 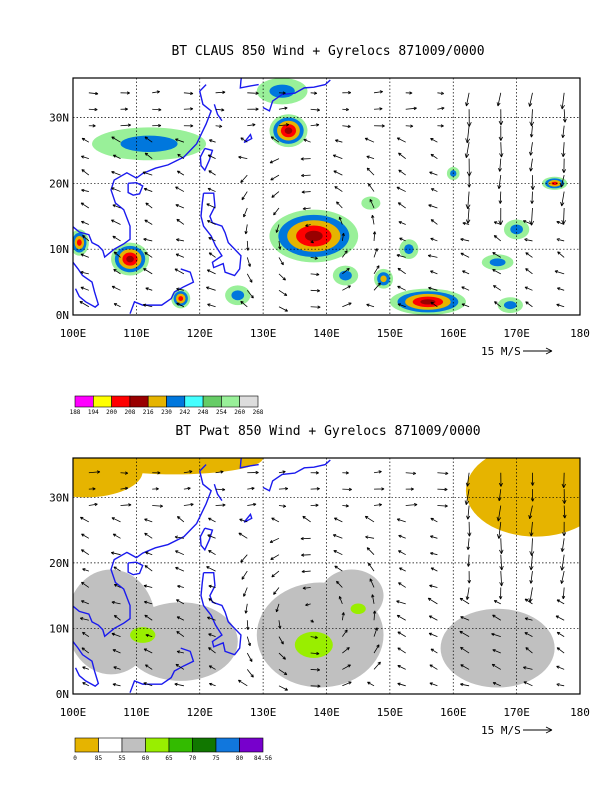 I want to click on x-tick-label: 180, so click(x=580, y=712).